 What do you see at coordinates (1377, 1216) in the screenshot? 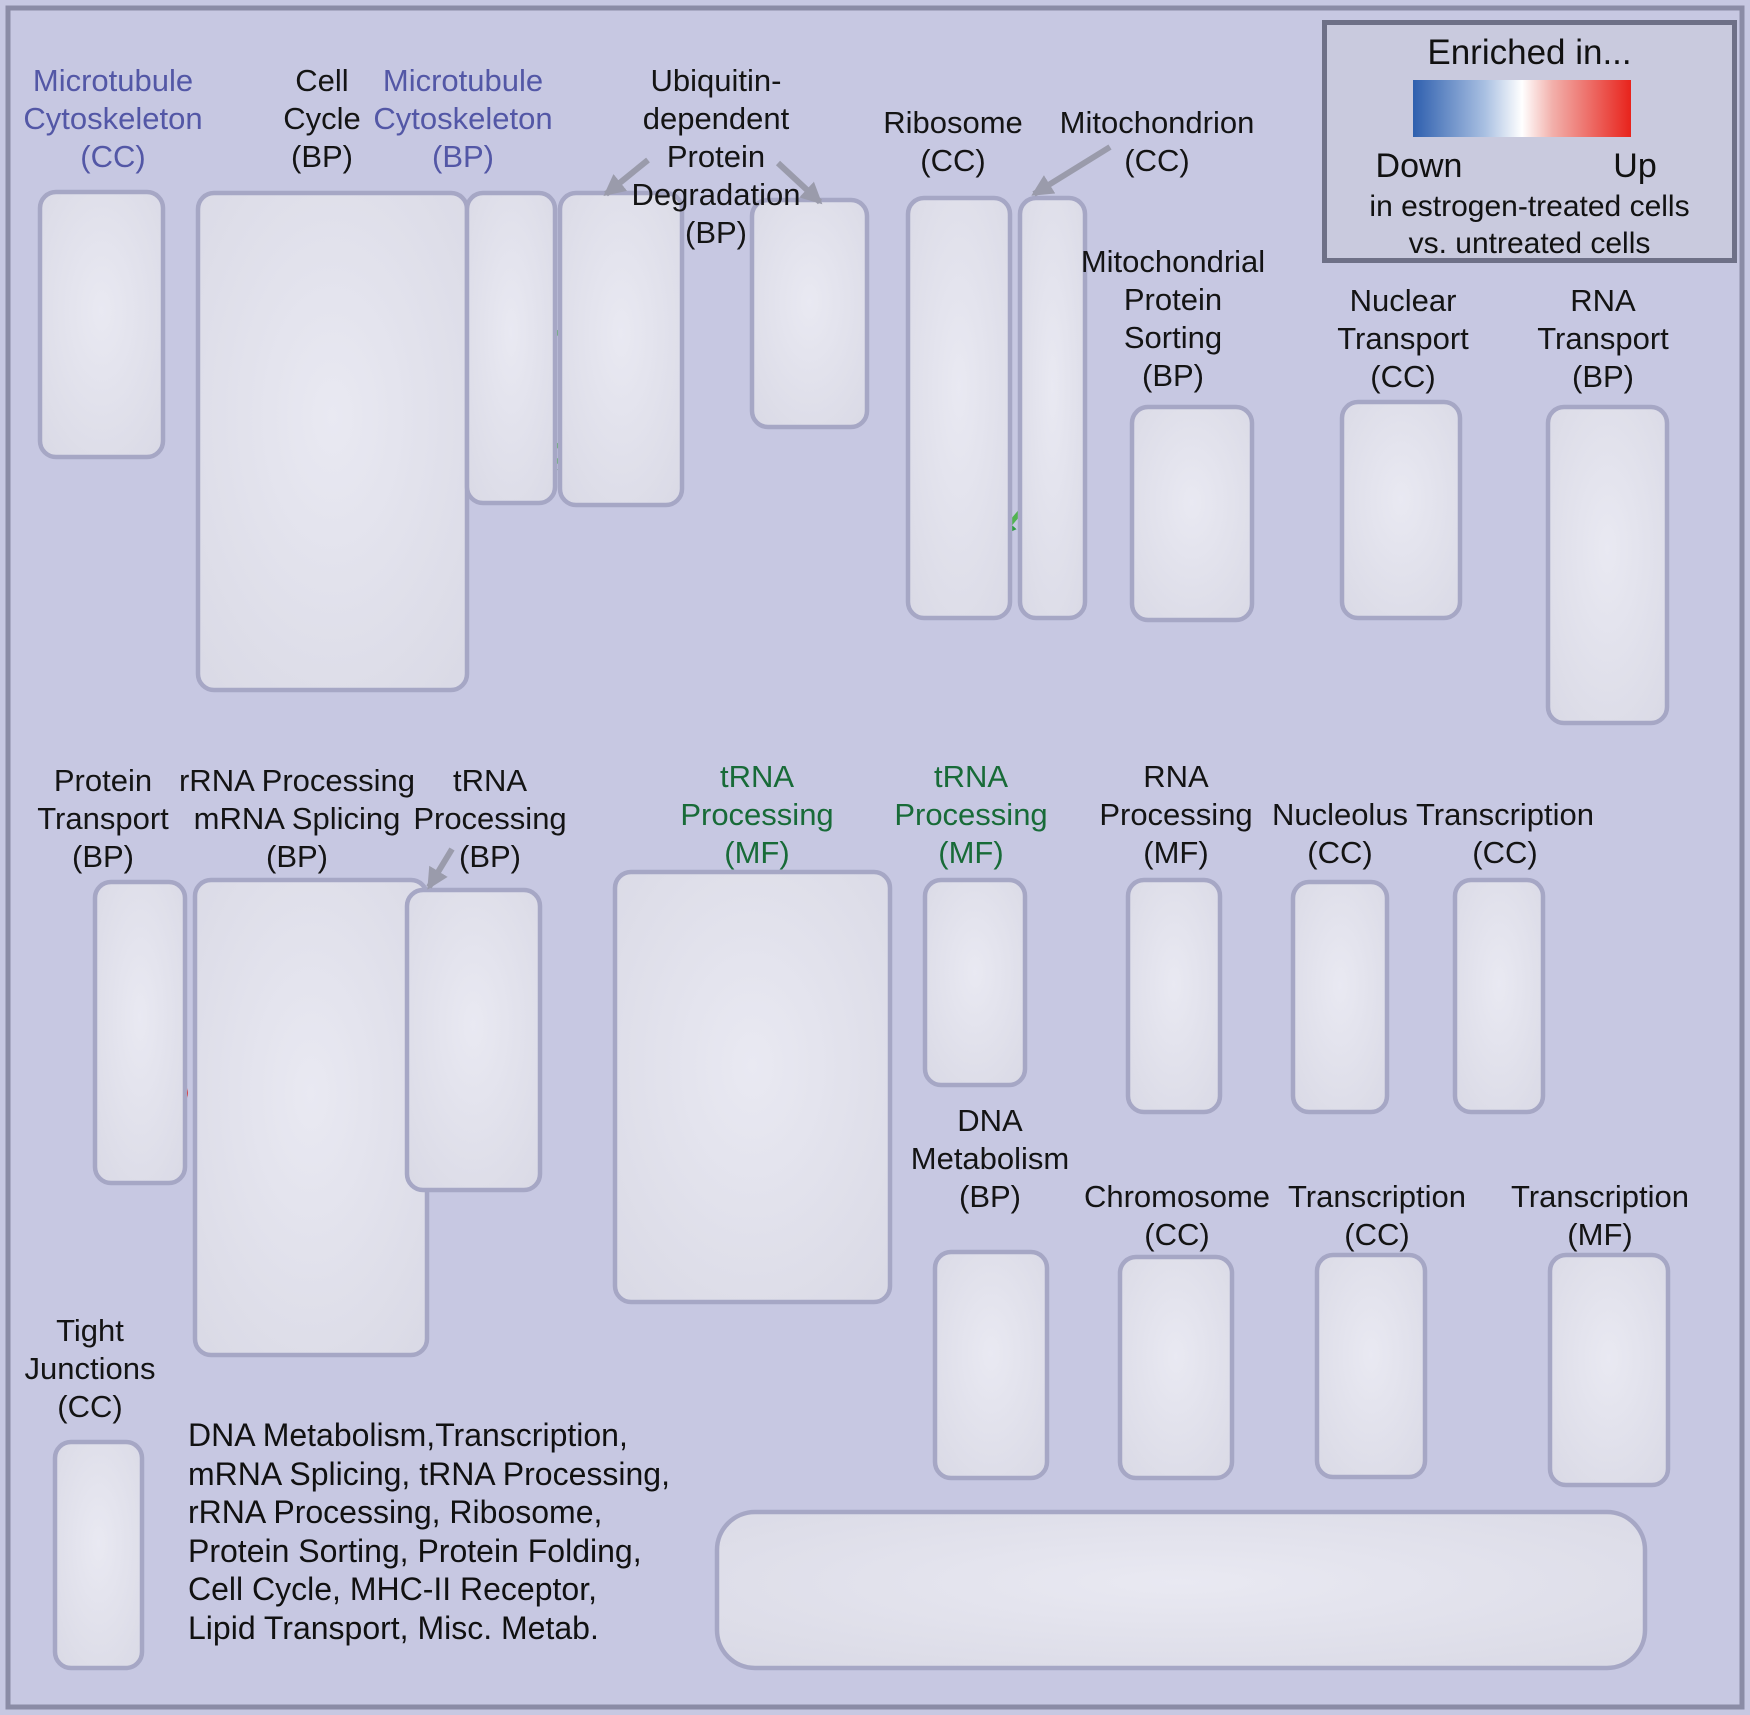
I see `cluster-label-transcription_cc3: Transcription (CC)` at bounding box center [1377, 1216].